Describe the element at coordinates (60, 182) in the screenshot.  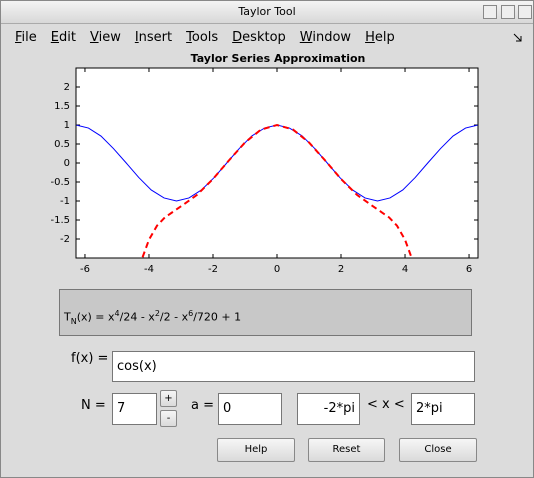
I see `y-tick-label: -0.5` at that location.